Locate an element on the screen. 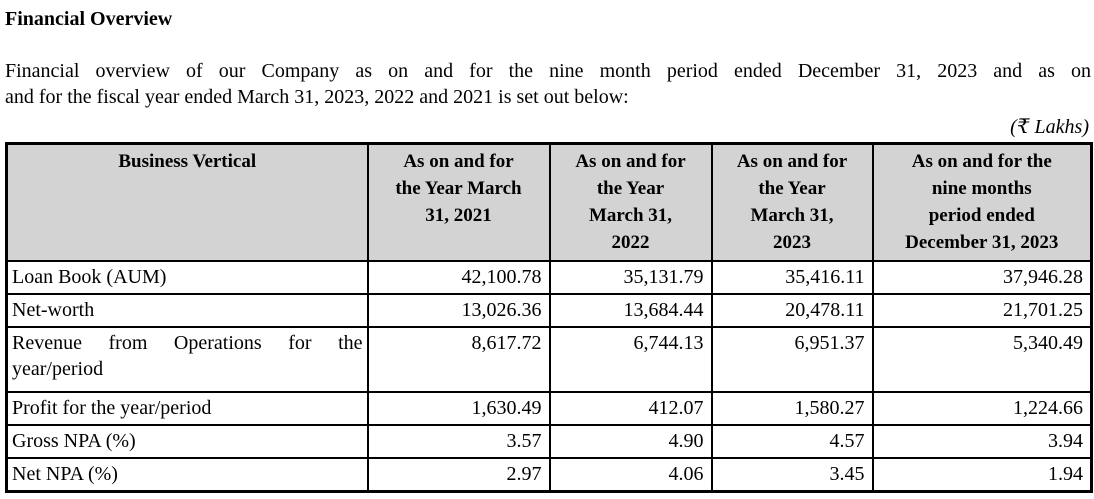 This screenshot has width=1094, height=499. value-cell: 4.57 is located at coordinates (792, 441).